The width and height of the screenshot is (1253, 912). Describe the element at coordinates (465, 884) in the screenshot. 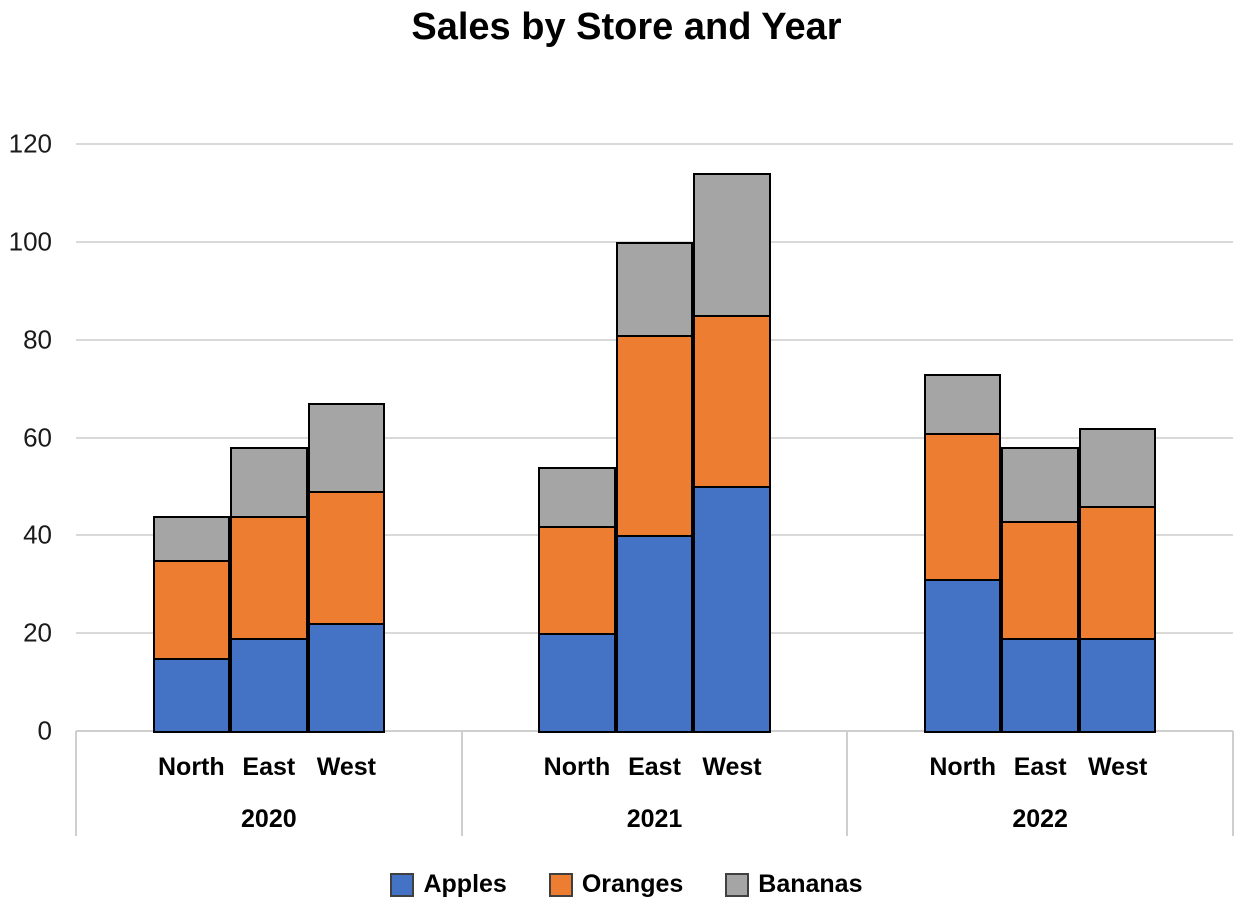

I see `legend-label-apples: Apples` at that location.